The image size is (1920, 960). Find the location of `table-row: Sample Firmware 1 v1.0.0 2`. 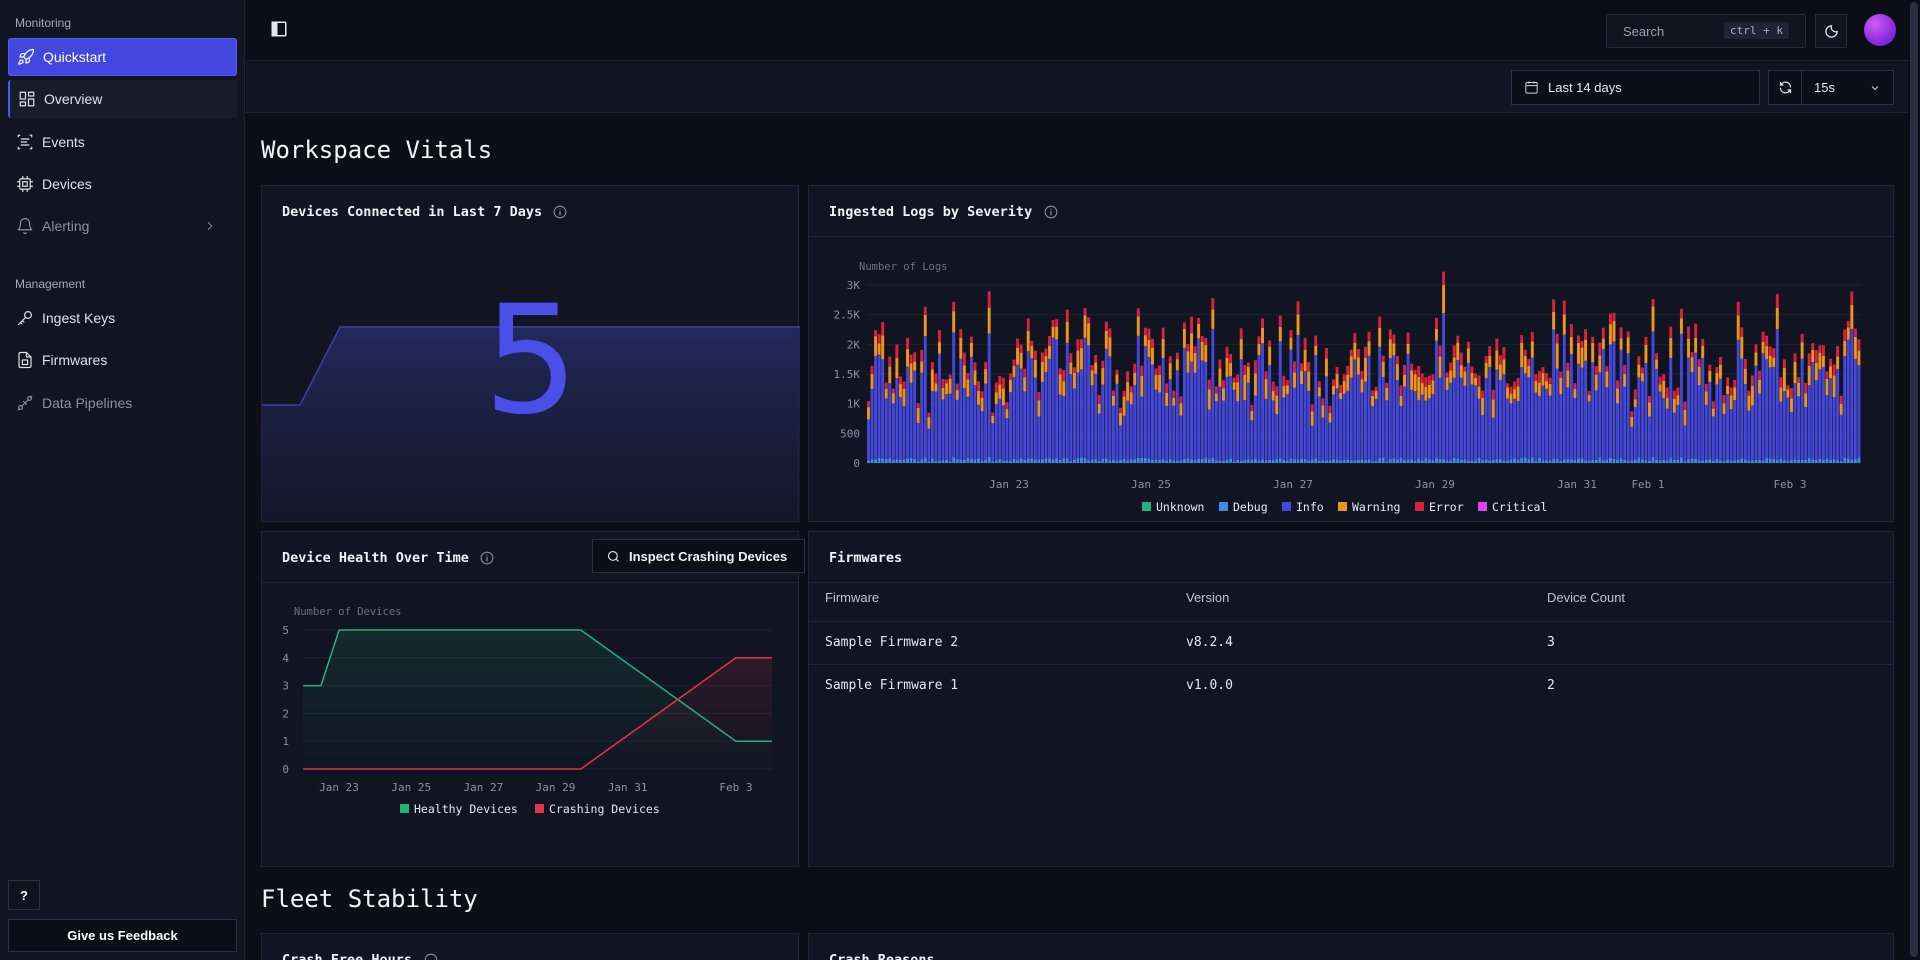

table-row: Sample Firmware 1 v1.0.0 2 is located at coordinates (1351, 685).